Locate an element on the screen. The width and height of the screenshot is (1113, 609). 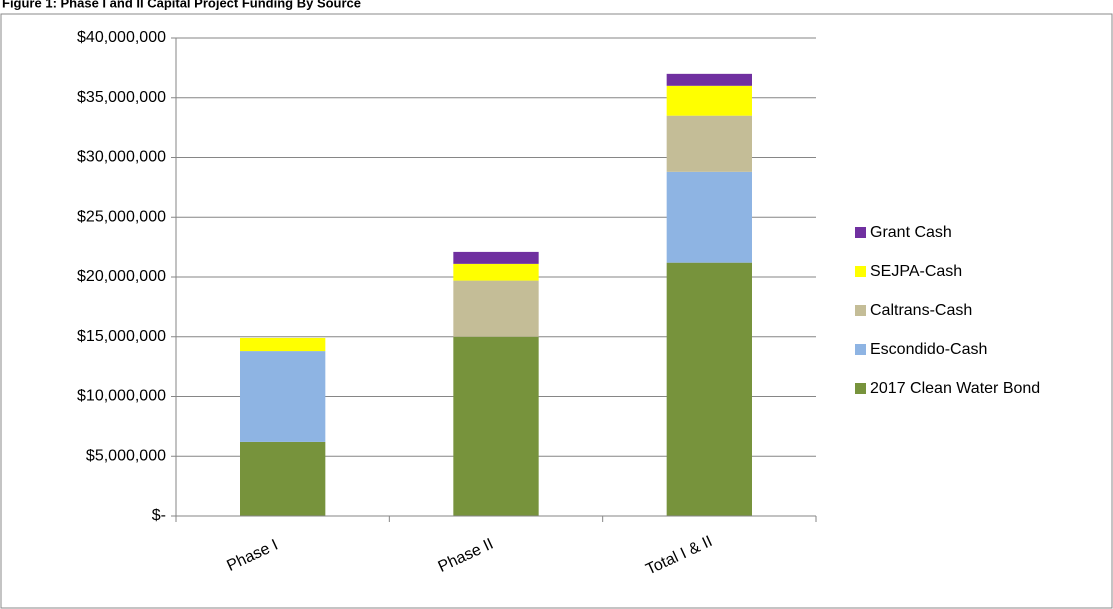
y-tick-label: $25,000,000 is located at coordinates (121, 216).